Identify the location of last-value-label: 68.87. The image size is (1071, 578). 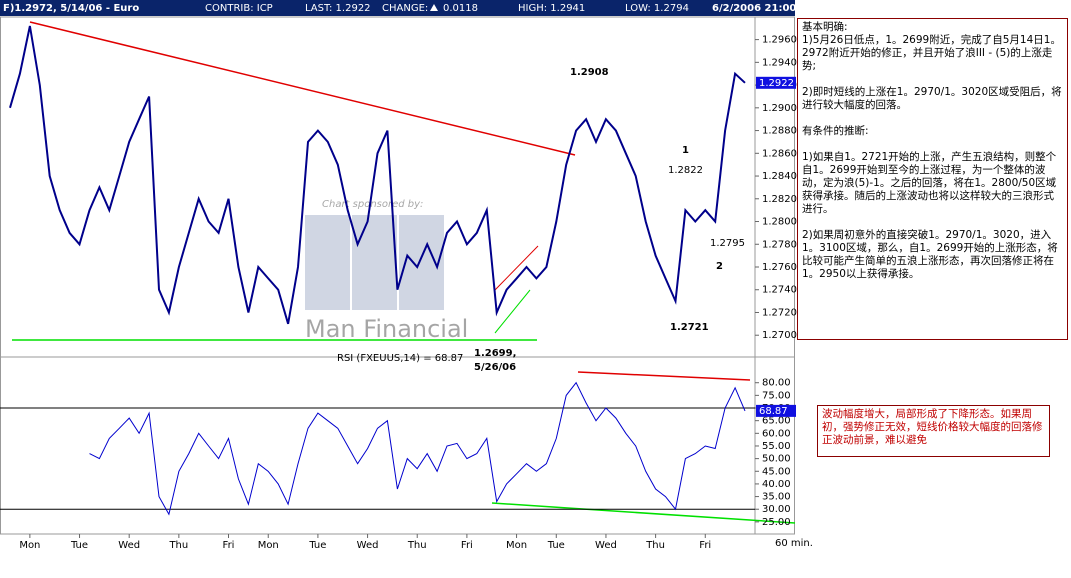
(773, 411).